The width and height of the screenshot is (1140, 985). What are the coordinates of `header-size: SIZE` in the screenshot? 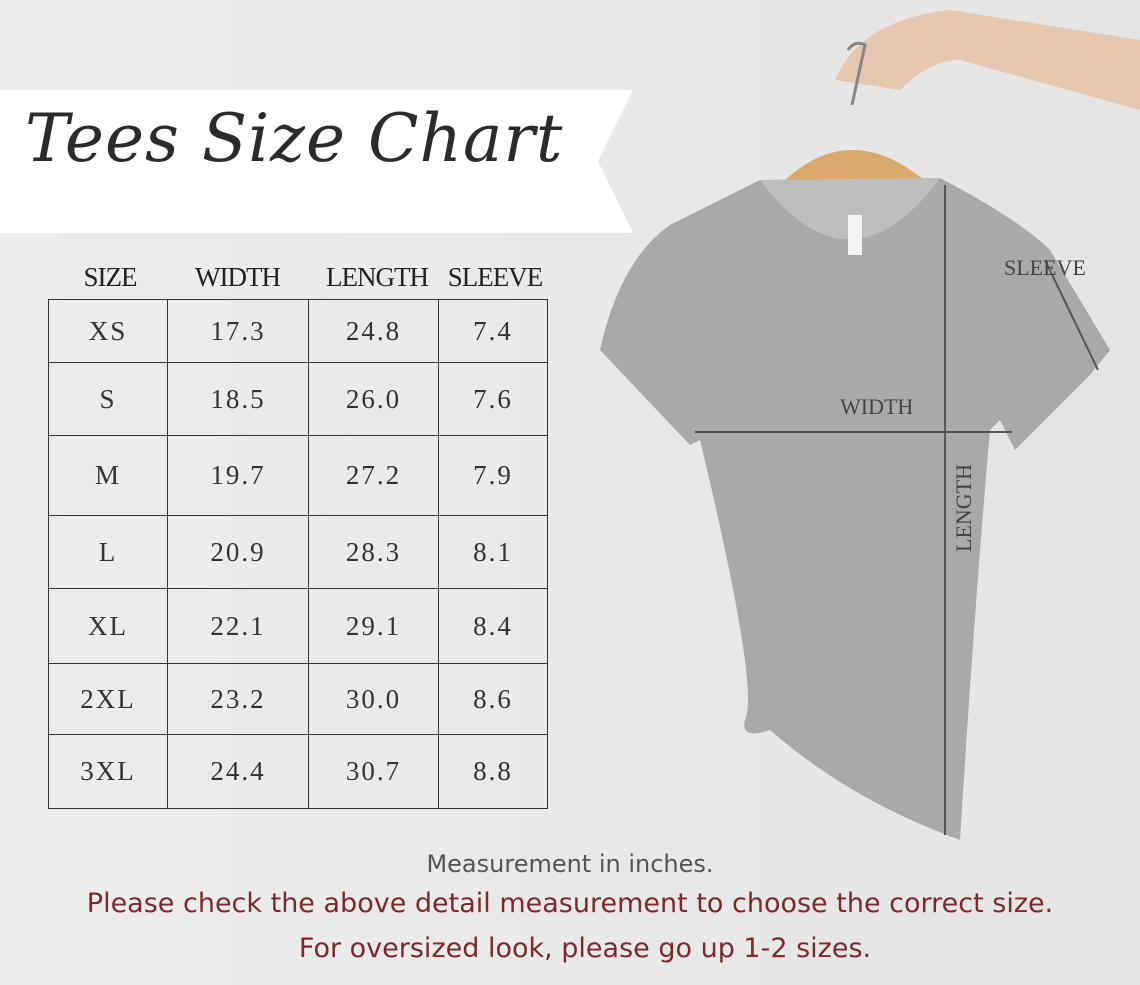 It's located at (110, 277).